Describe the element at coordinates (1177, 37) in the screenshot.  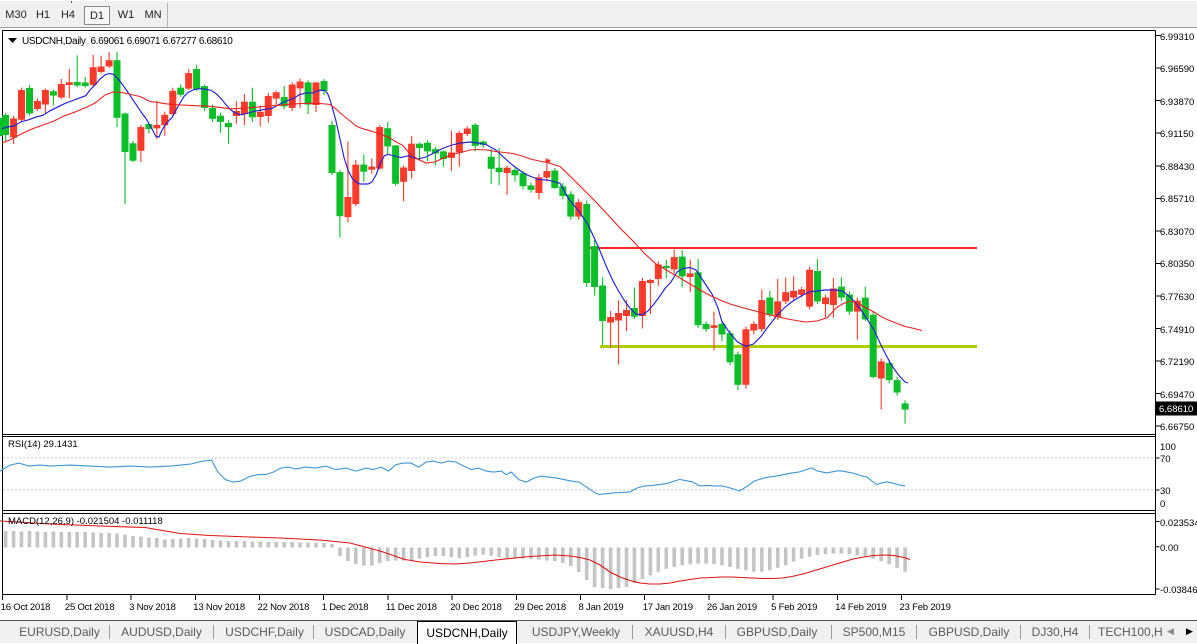
I see `svg-text: 6.99310` at that location.